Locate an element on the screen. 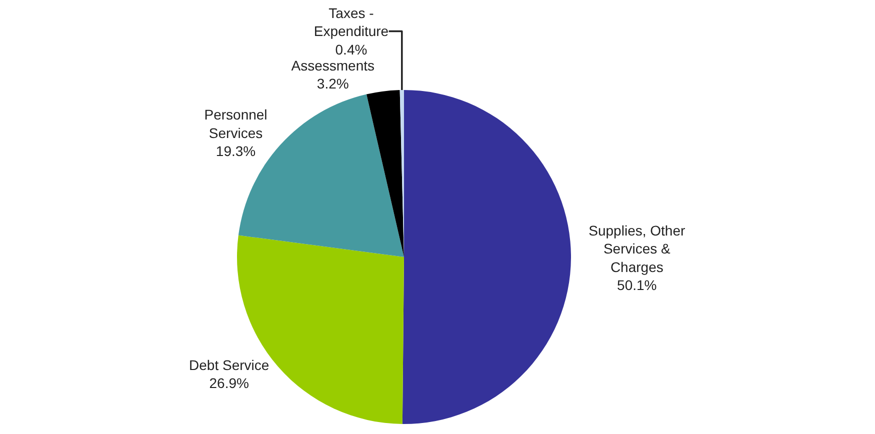  data-label: 3.2% is located at coordinates (332, 84).